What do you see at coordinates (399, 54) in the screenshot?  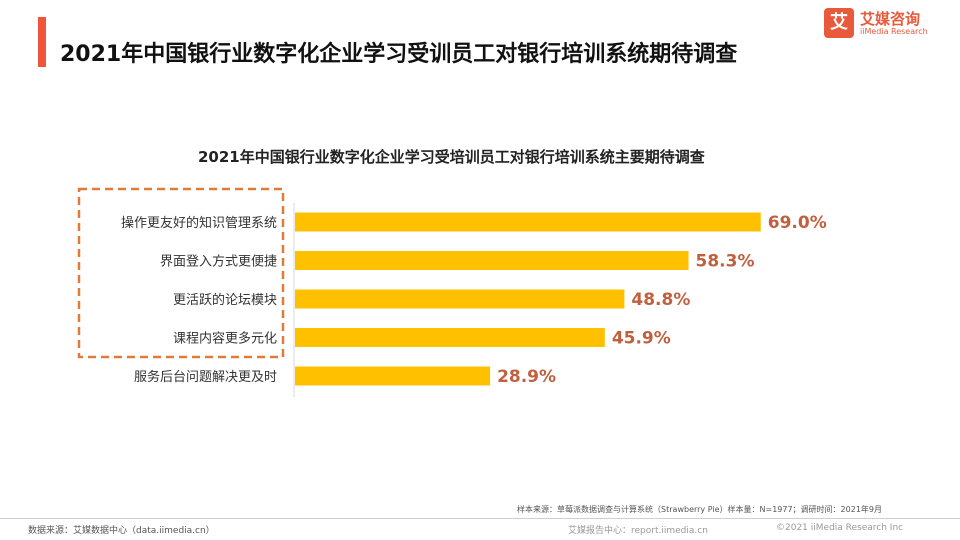 I see `page-title: 2021年中国银行业数字化企业学习受训员工对银行培训系统期待调查` at bounding box center [399, 54].